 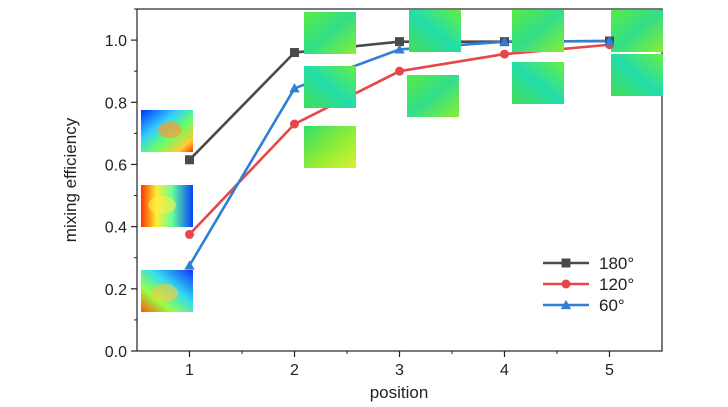 I want to click on y-tick-label: 0.6, so click(x=116, y=165).